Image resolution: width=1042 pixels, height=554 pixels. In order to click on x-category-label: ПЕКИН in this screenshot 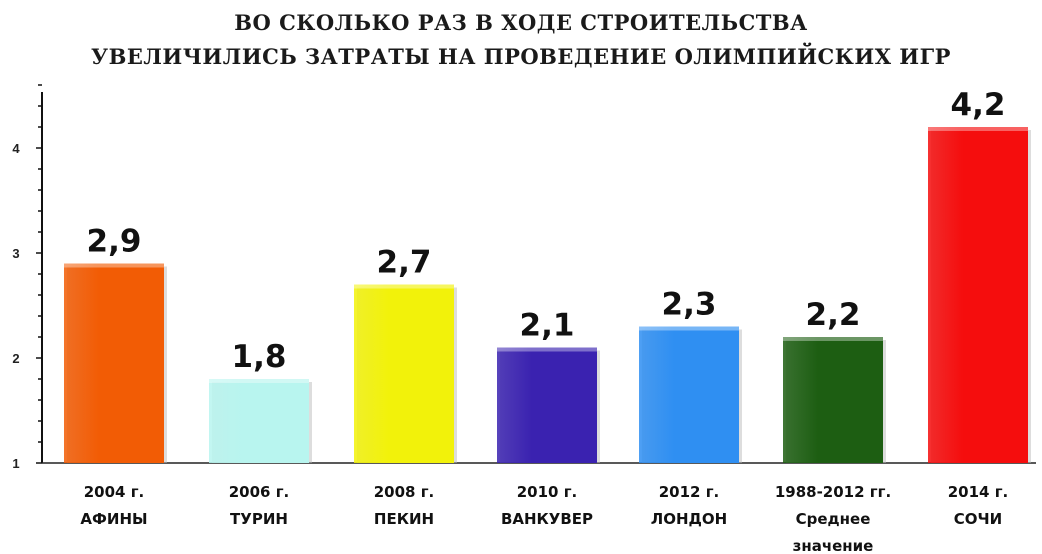, I will do `click(404, 519)`.